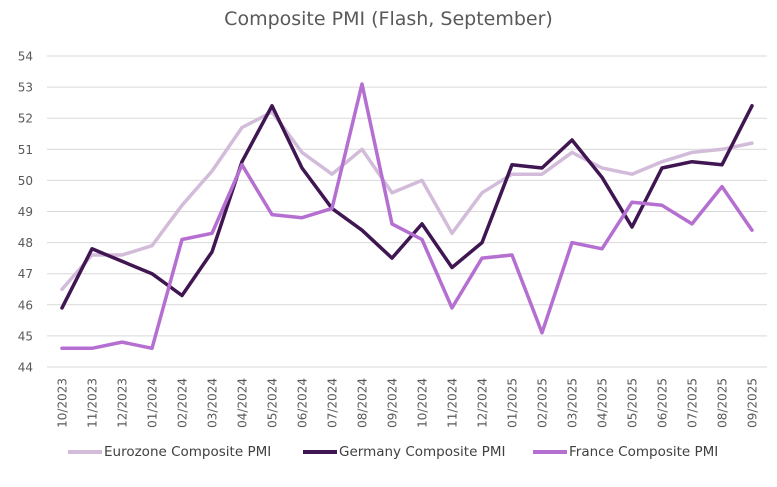 This screenshot has width=777, height=487. I want to click on y-axis-ticks: 44 45 46 47 48 49 50 51 52 53 54, so click(25, 212).